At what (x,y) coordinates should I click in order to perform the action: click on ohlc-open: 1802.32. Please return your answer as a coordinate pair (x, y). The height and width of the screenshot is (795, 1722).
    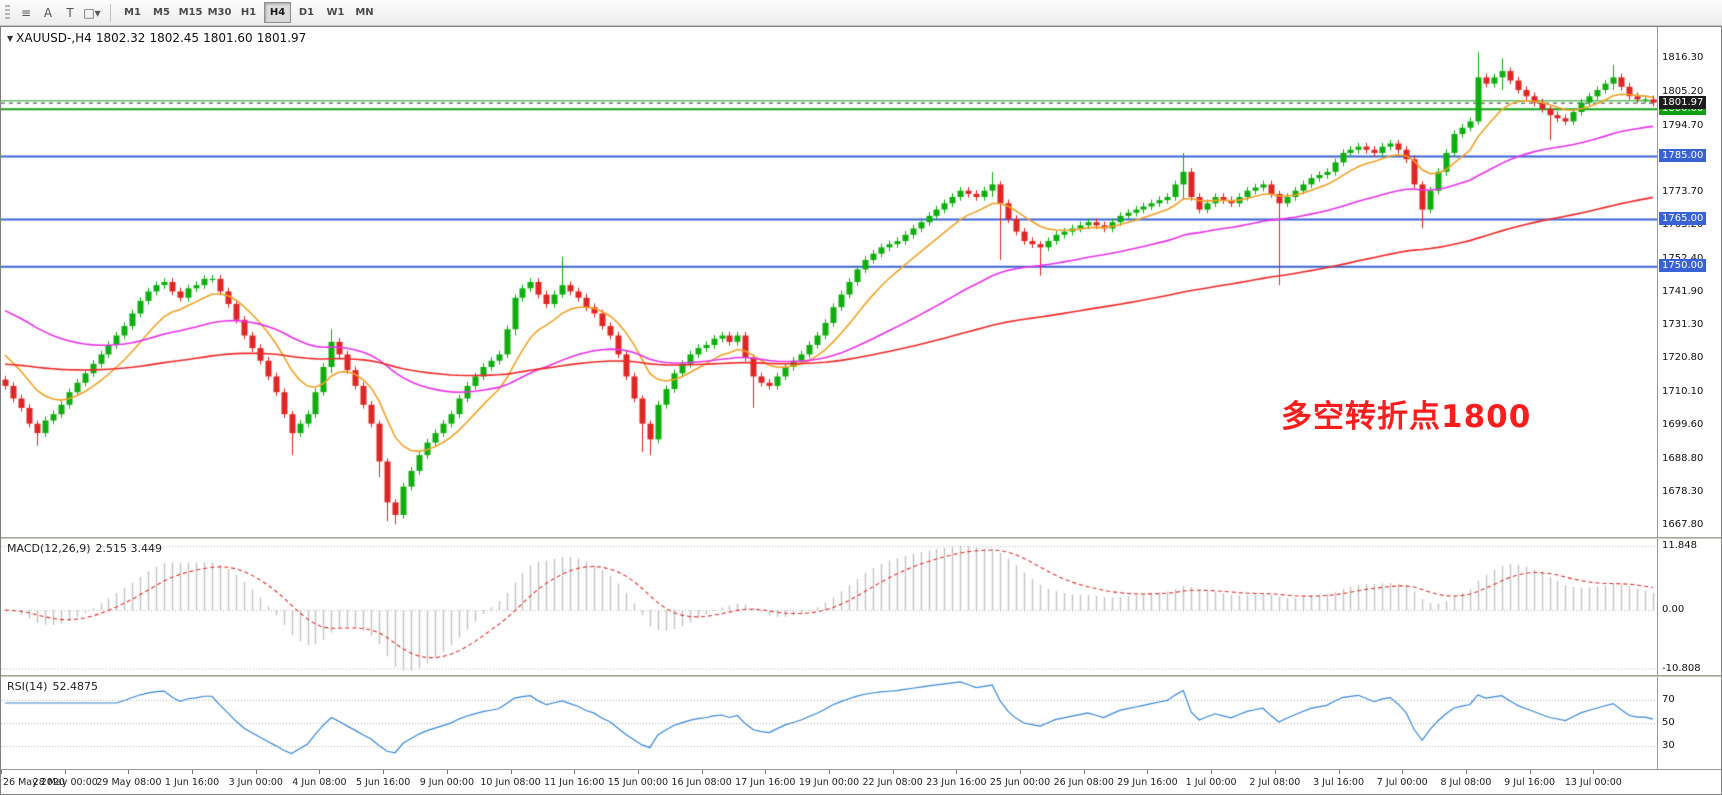
    Looking at the image, I should click on (120, 38).